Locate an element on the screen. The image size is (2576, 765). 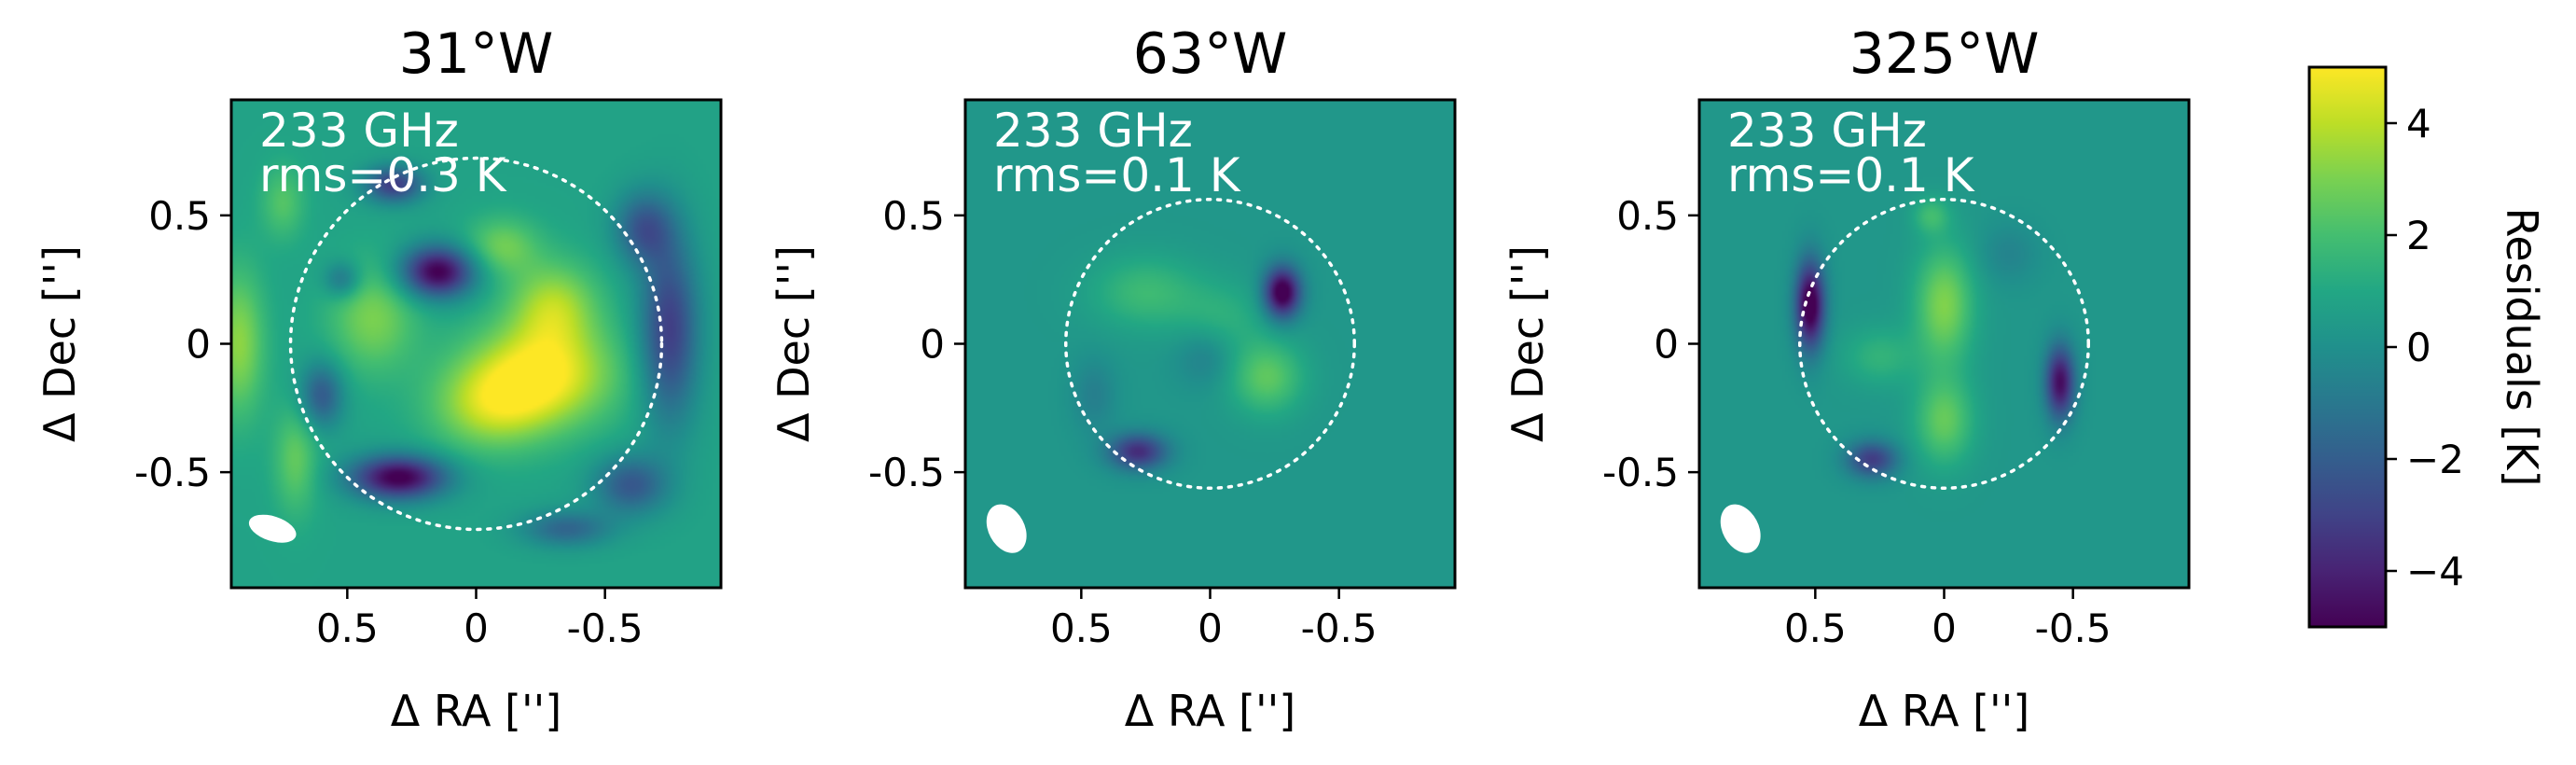
colorbar: 4 2 0 −2 −4 Residuals [K] is located at coordinates (2427, 347).